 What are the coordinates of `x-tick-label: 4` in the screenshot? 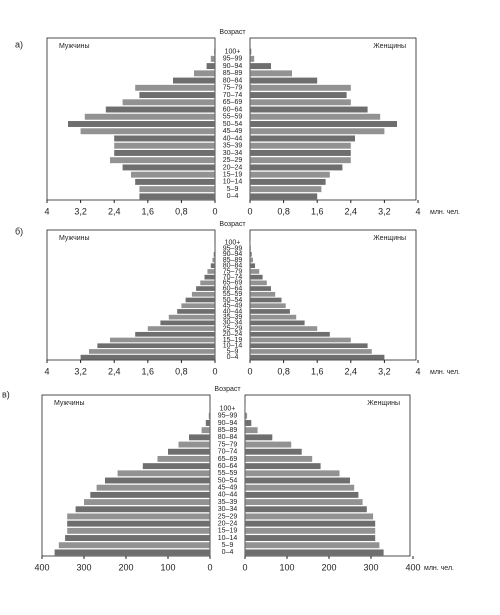 It's located at (417, 371).